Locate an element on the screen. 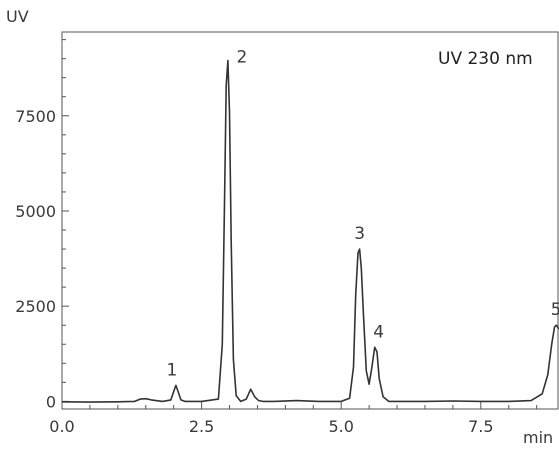 The height and width of the screenshot is (450, 559). y-tick-label: 2500 is located at coordinates (35, 306).